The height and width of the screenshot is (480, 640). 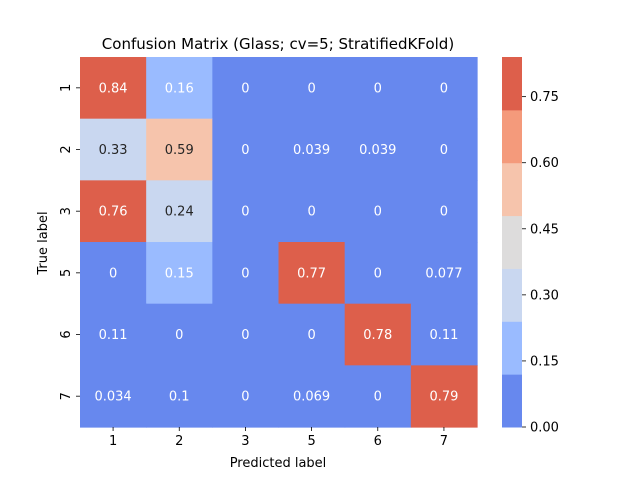 I want to click on y-tick-label-5: 7, so click(x=66, y=396).